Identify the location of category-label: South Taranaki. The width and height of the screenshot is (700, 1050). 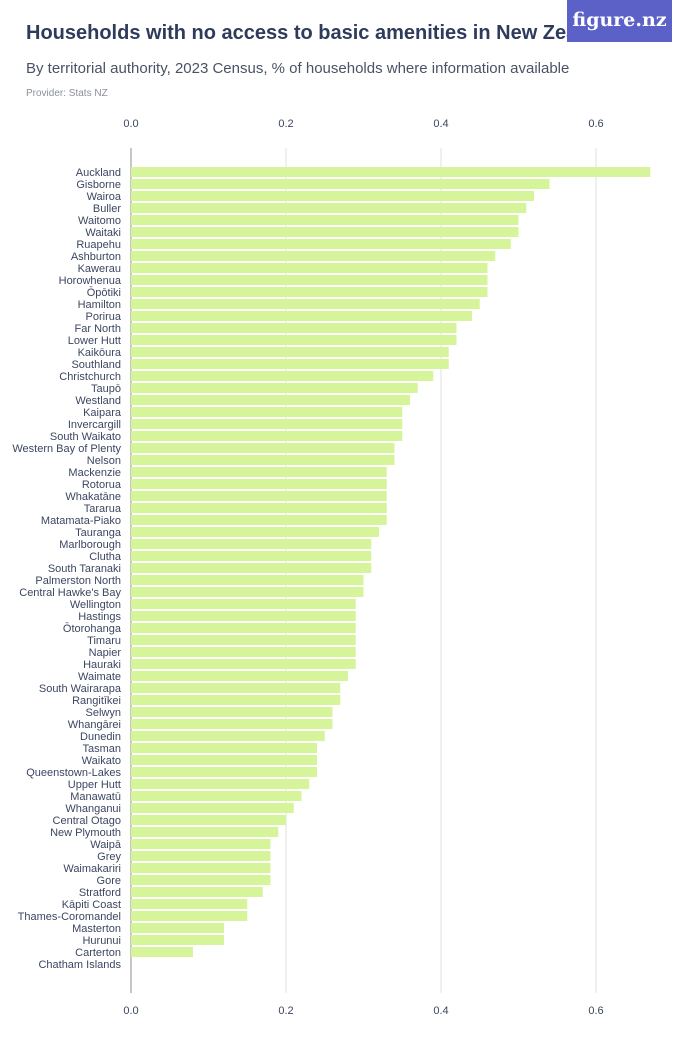
(84, 569).